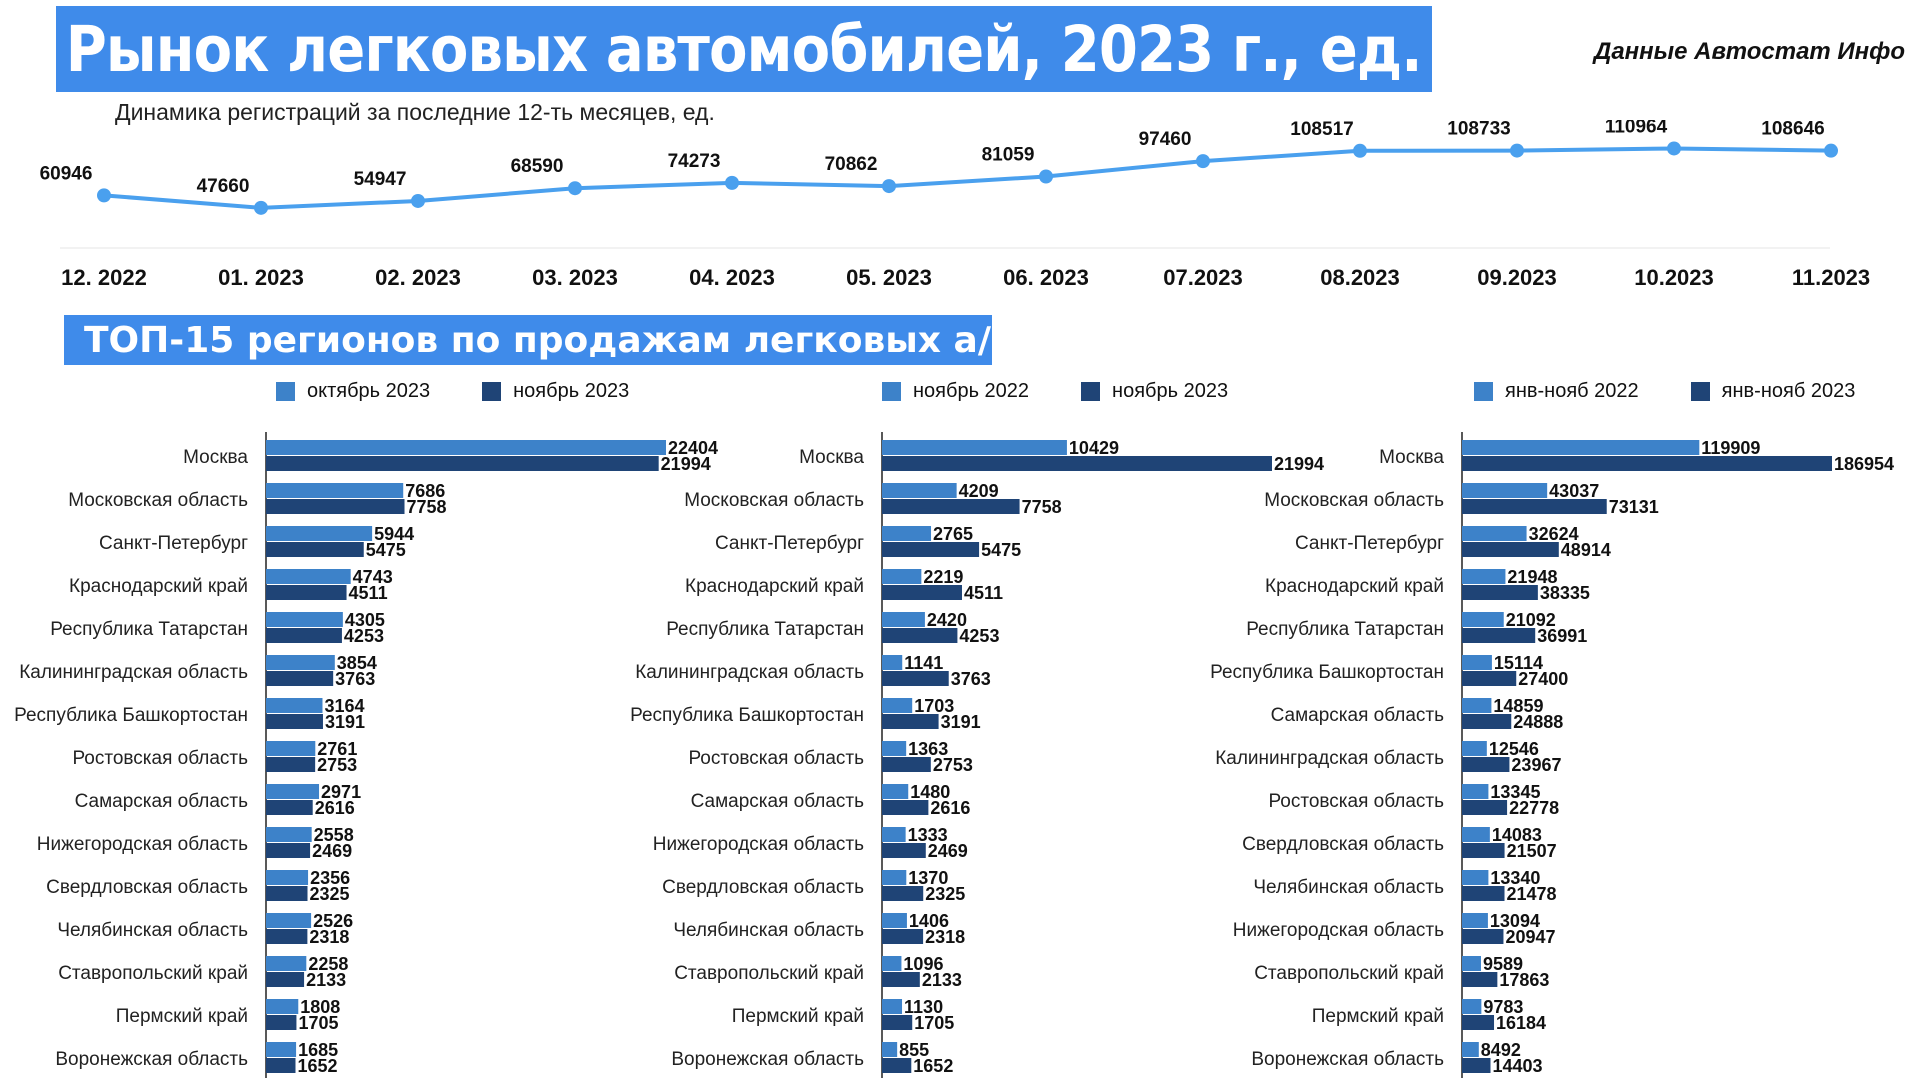 The image size is (1914, 1078). What do you see at coordinates (1788, 391) in the screenshot?
I see `legend-label: янв-нояб 2023` at bounding box center [1788, 391].